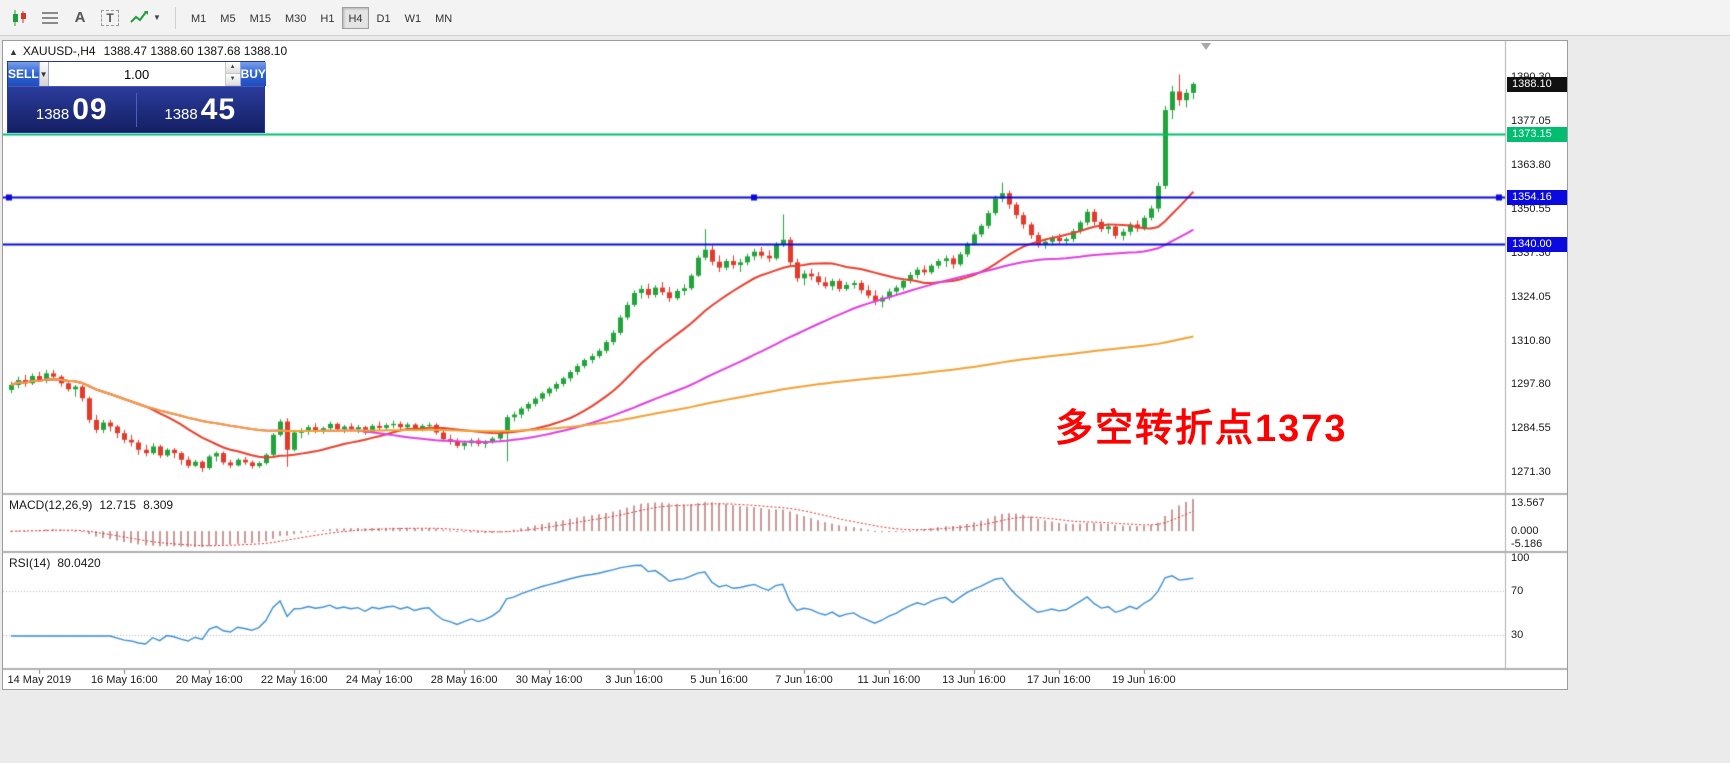 Image resolution: width=1730 pixels, height=763 pixels. Describe the element at coordinates (1531, 164) in the screenshot. I see `price-axis-label: 1363.80` at that location.